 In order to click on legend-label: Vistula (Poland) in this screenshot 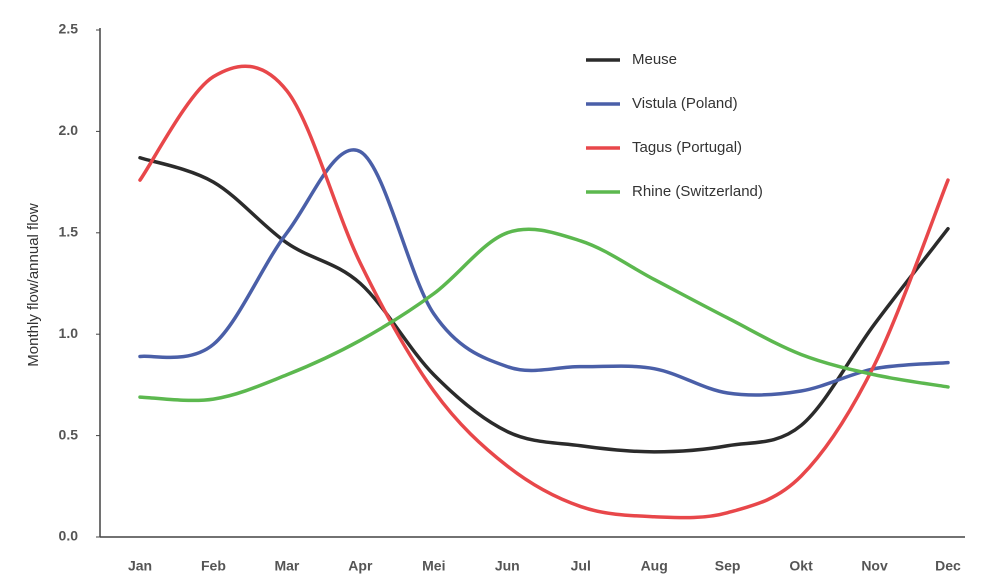, I will do `click(685, 103)`.